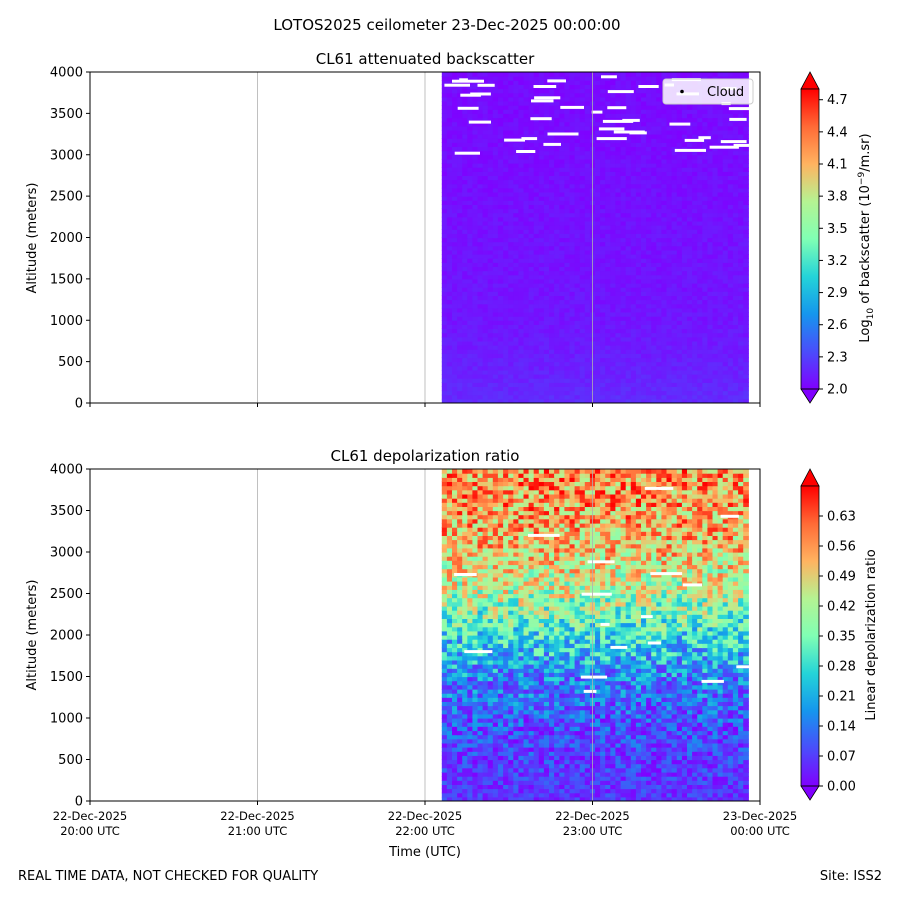 Image resolution: width=900 pixels, height=900 pixels. I want to click on y-tick-label: 1500, so click(66, 279).